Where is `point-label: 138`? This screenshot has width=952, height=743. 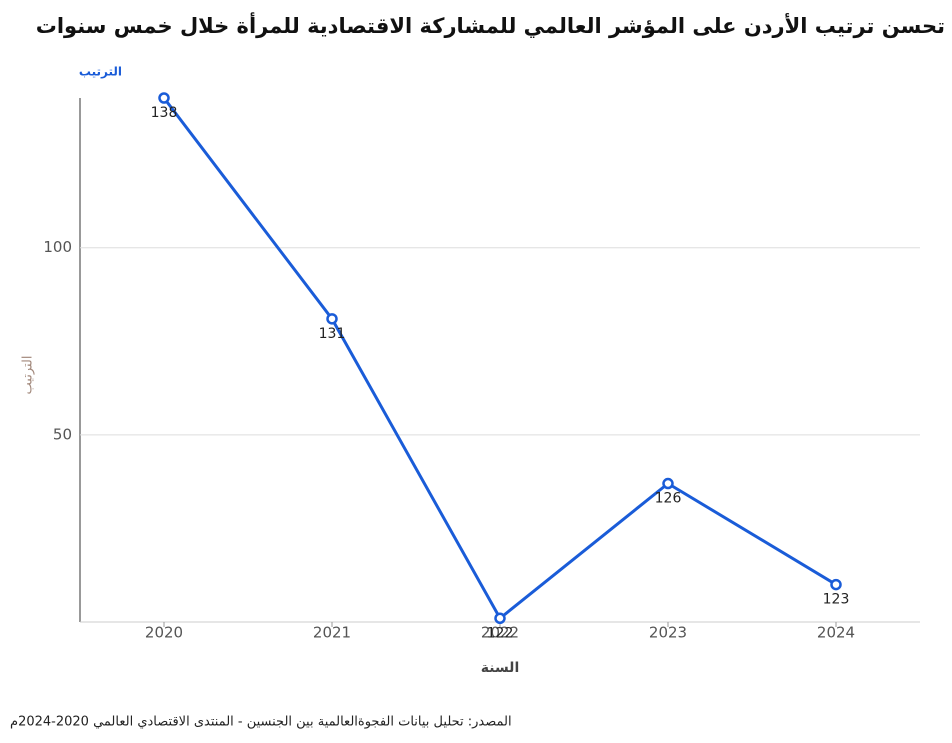
point-label: 138 is located at coordinates (164, 113).